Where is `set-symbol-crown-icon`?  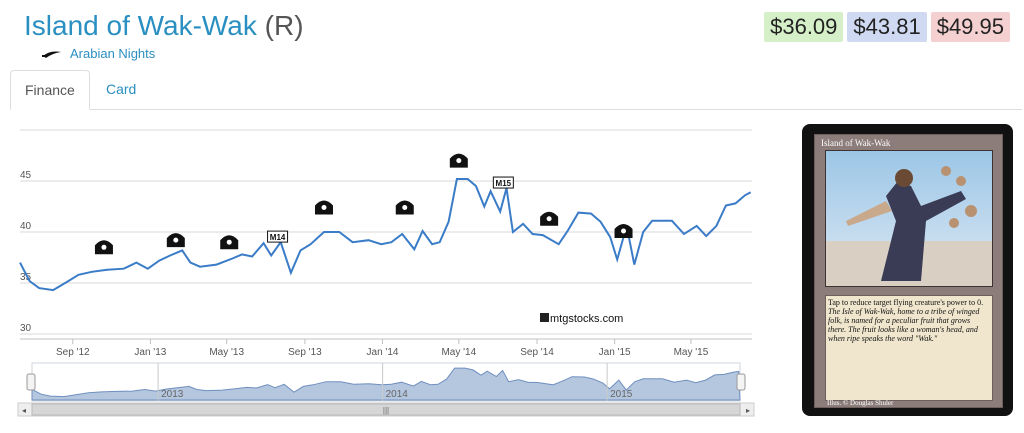 set-symbol-crown-icon is located at coordinates (103, 247).